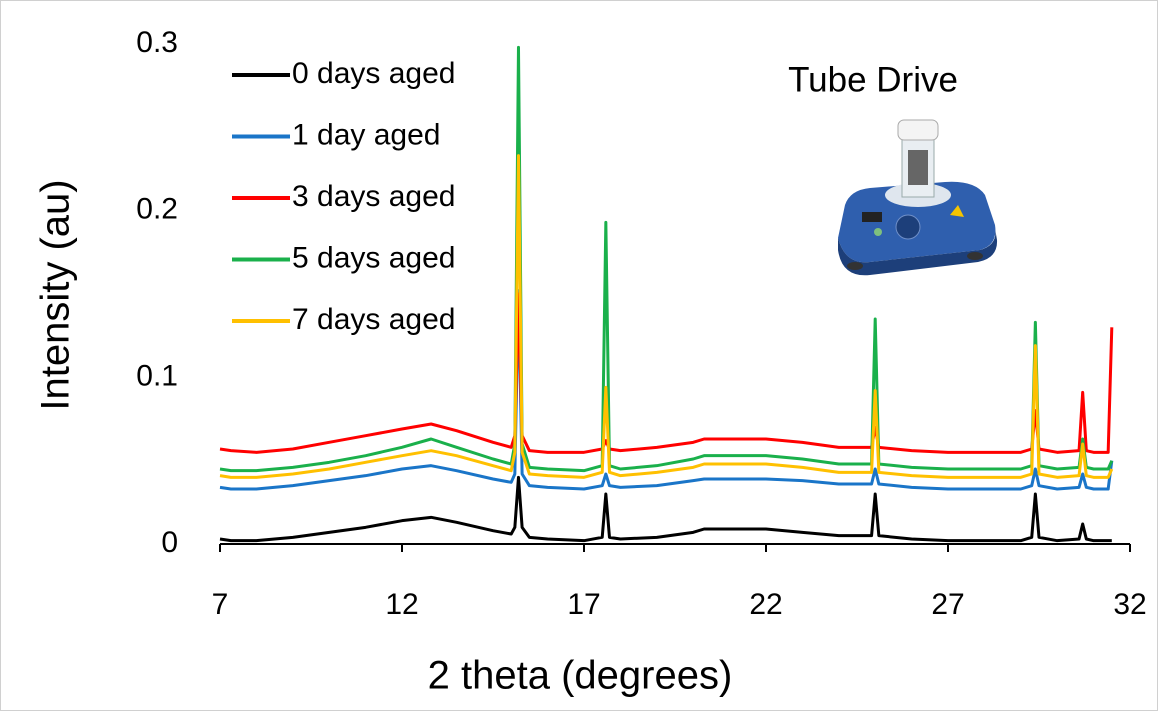 Image resolution: width=1158 pixels, height=711 pixels. I want to click on legend-label: 0 days aged, so click(373, 73).